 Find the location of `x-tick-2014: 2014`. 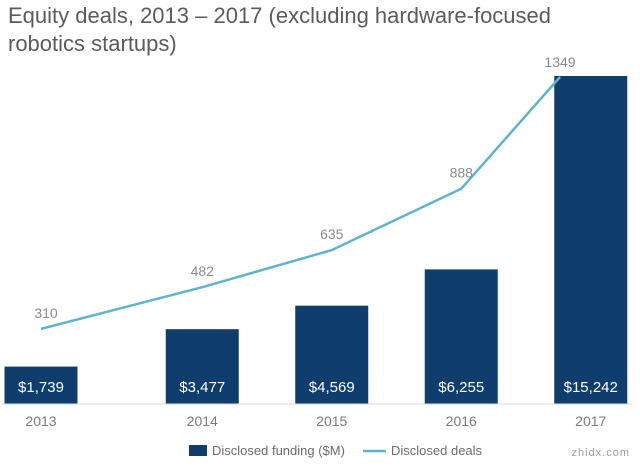

x-tick-2014: 2014 is located at coordinates (202, 421).